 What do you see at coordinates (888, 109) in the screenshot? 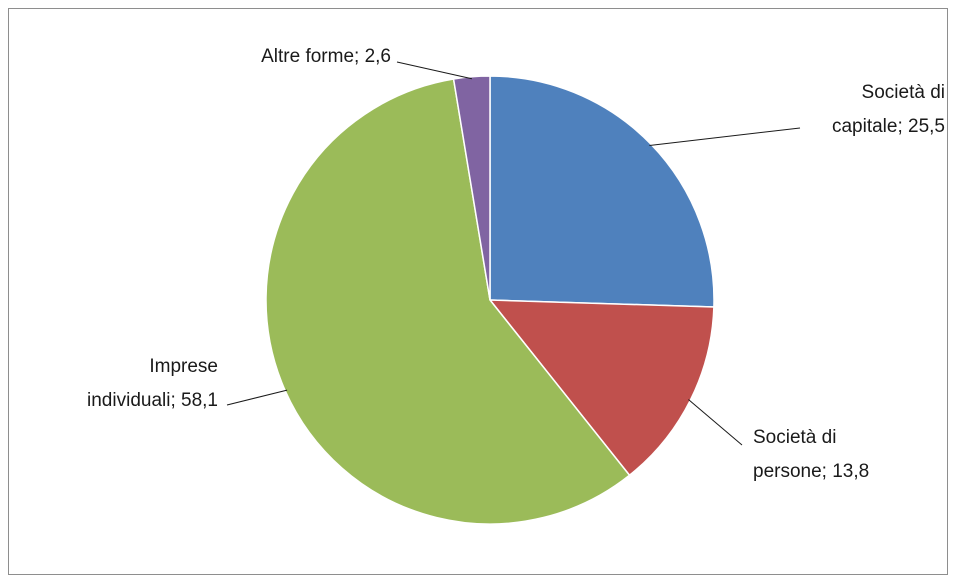
I see `data-label-societ-di-capitale: Società di capitale; 25,5` at bounding box center [888, 109].